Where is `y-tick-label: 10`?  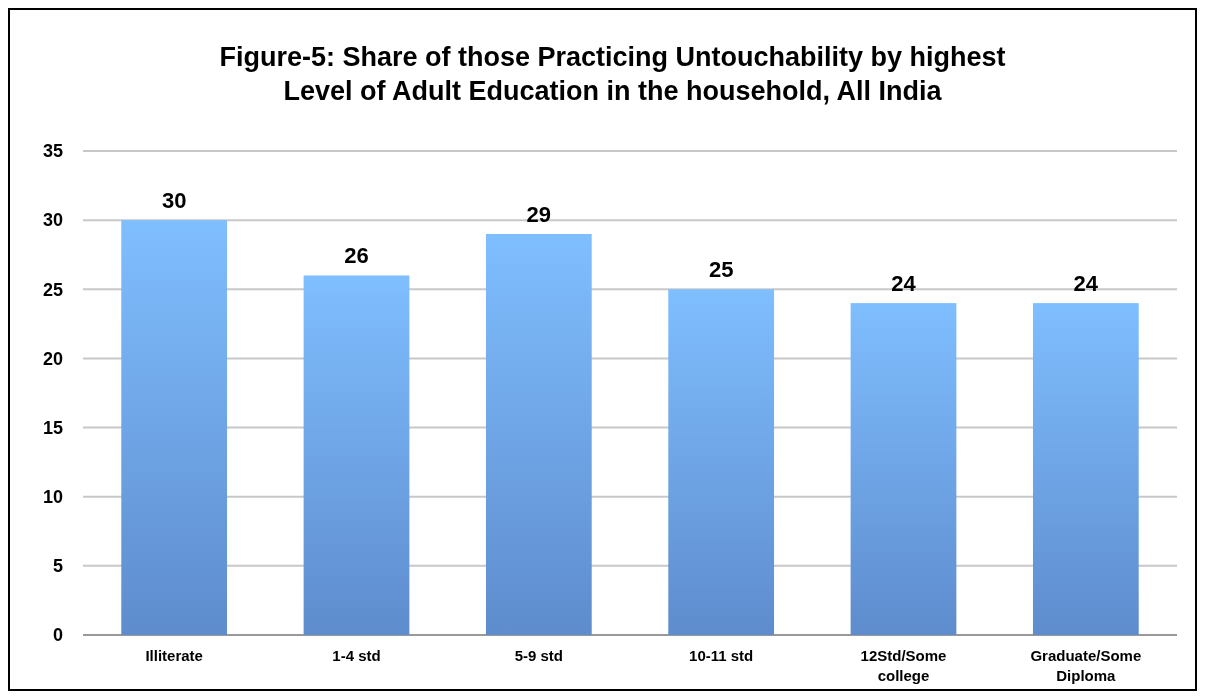 y-tick-label: 10 is located at coordinates (52, 497).